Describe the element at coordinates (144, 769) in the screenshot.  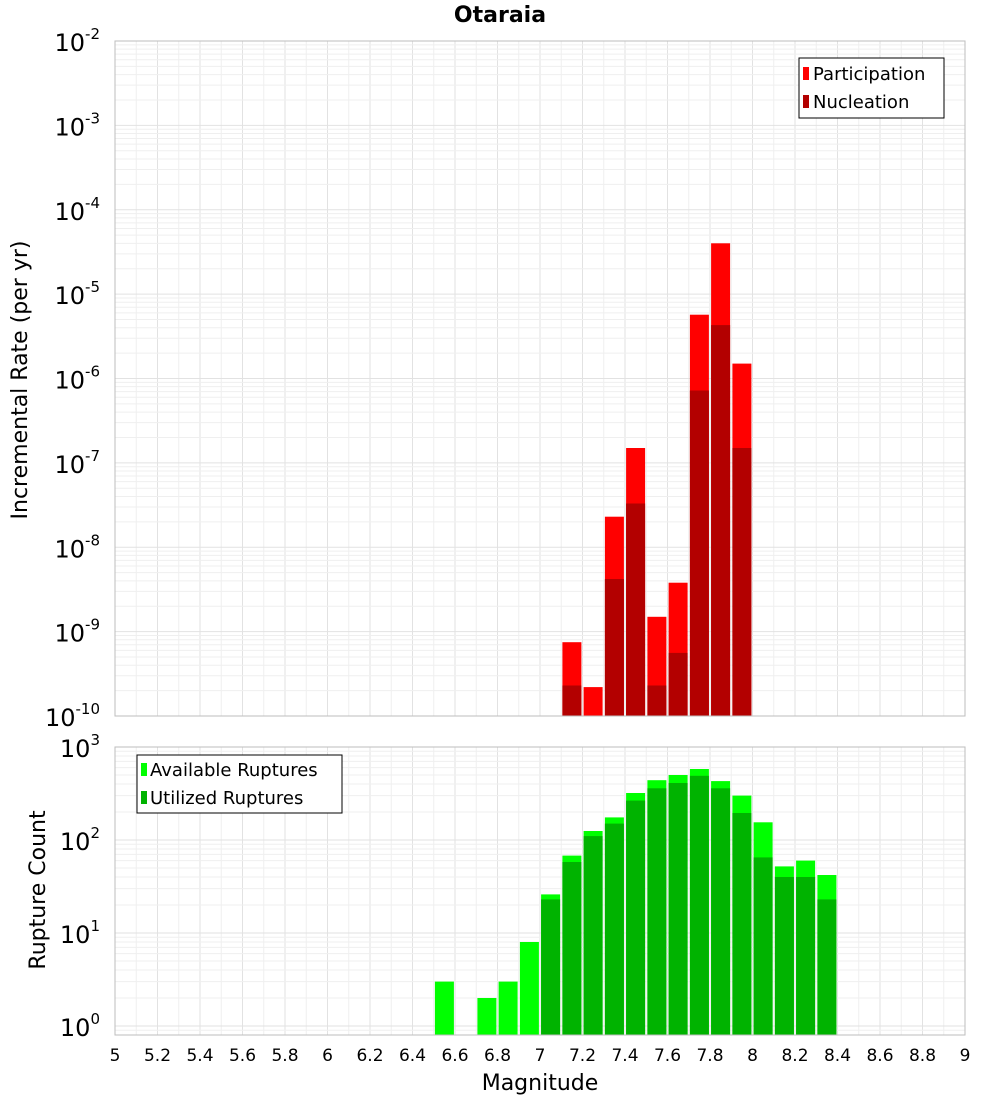
I see `legend-swatch-available` at that location.